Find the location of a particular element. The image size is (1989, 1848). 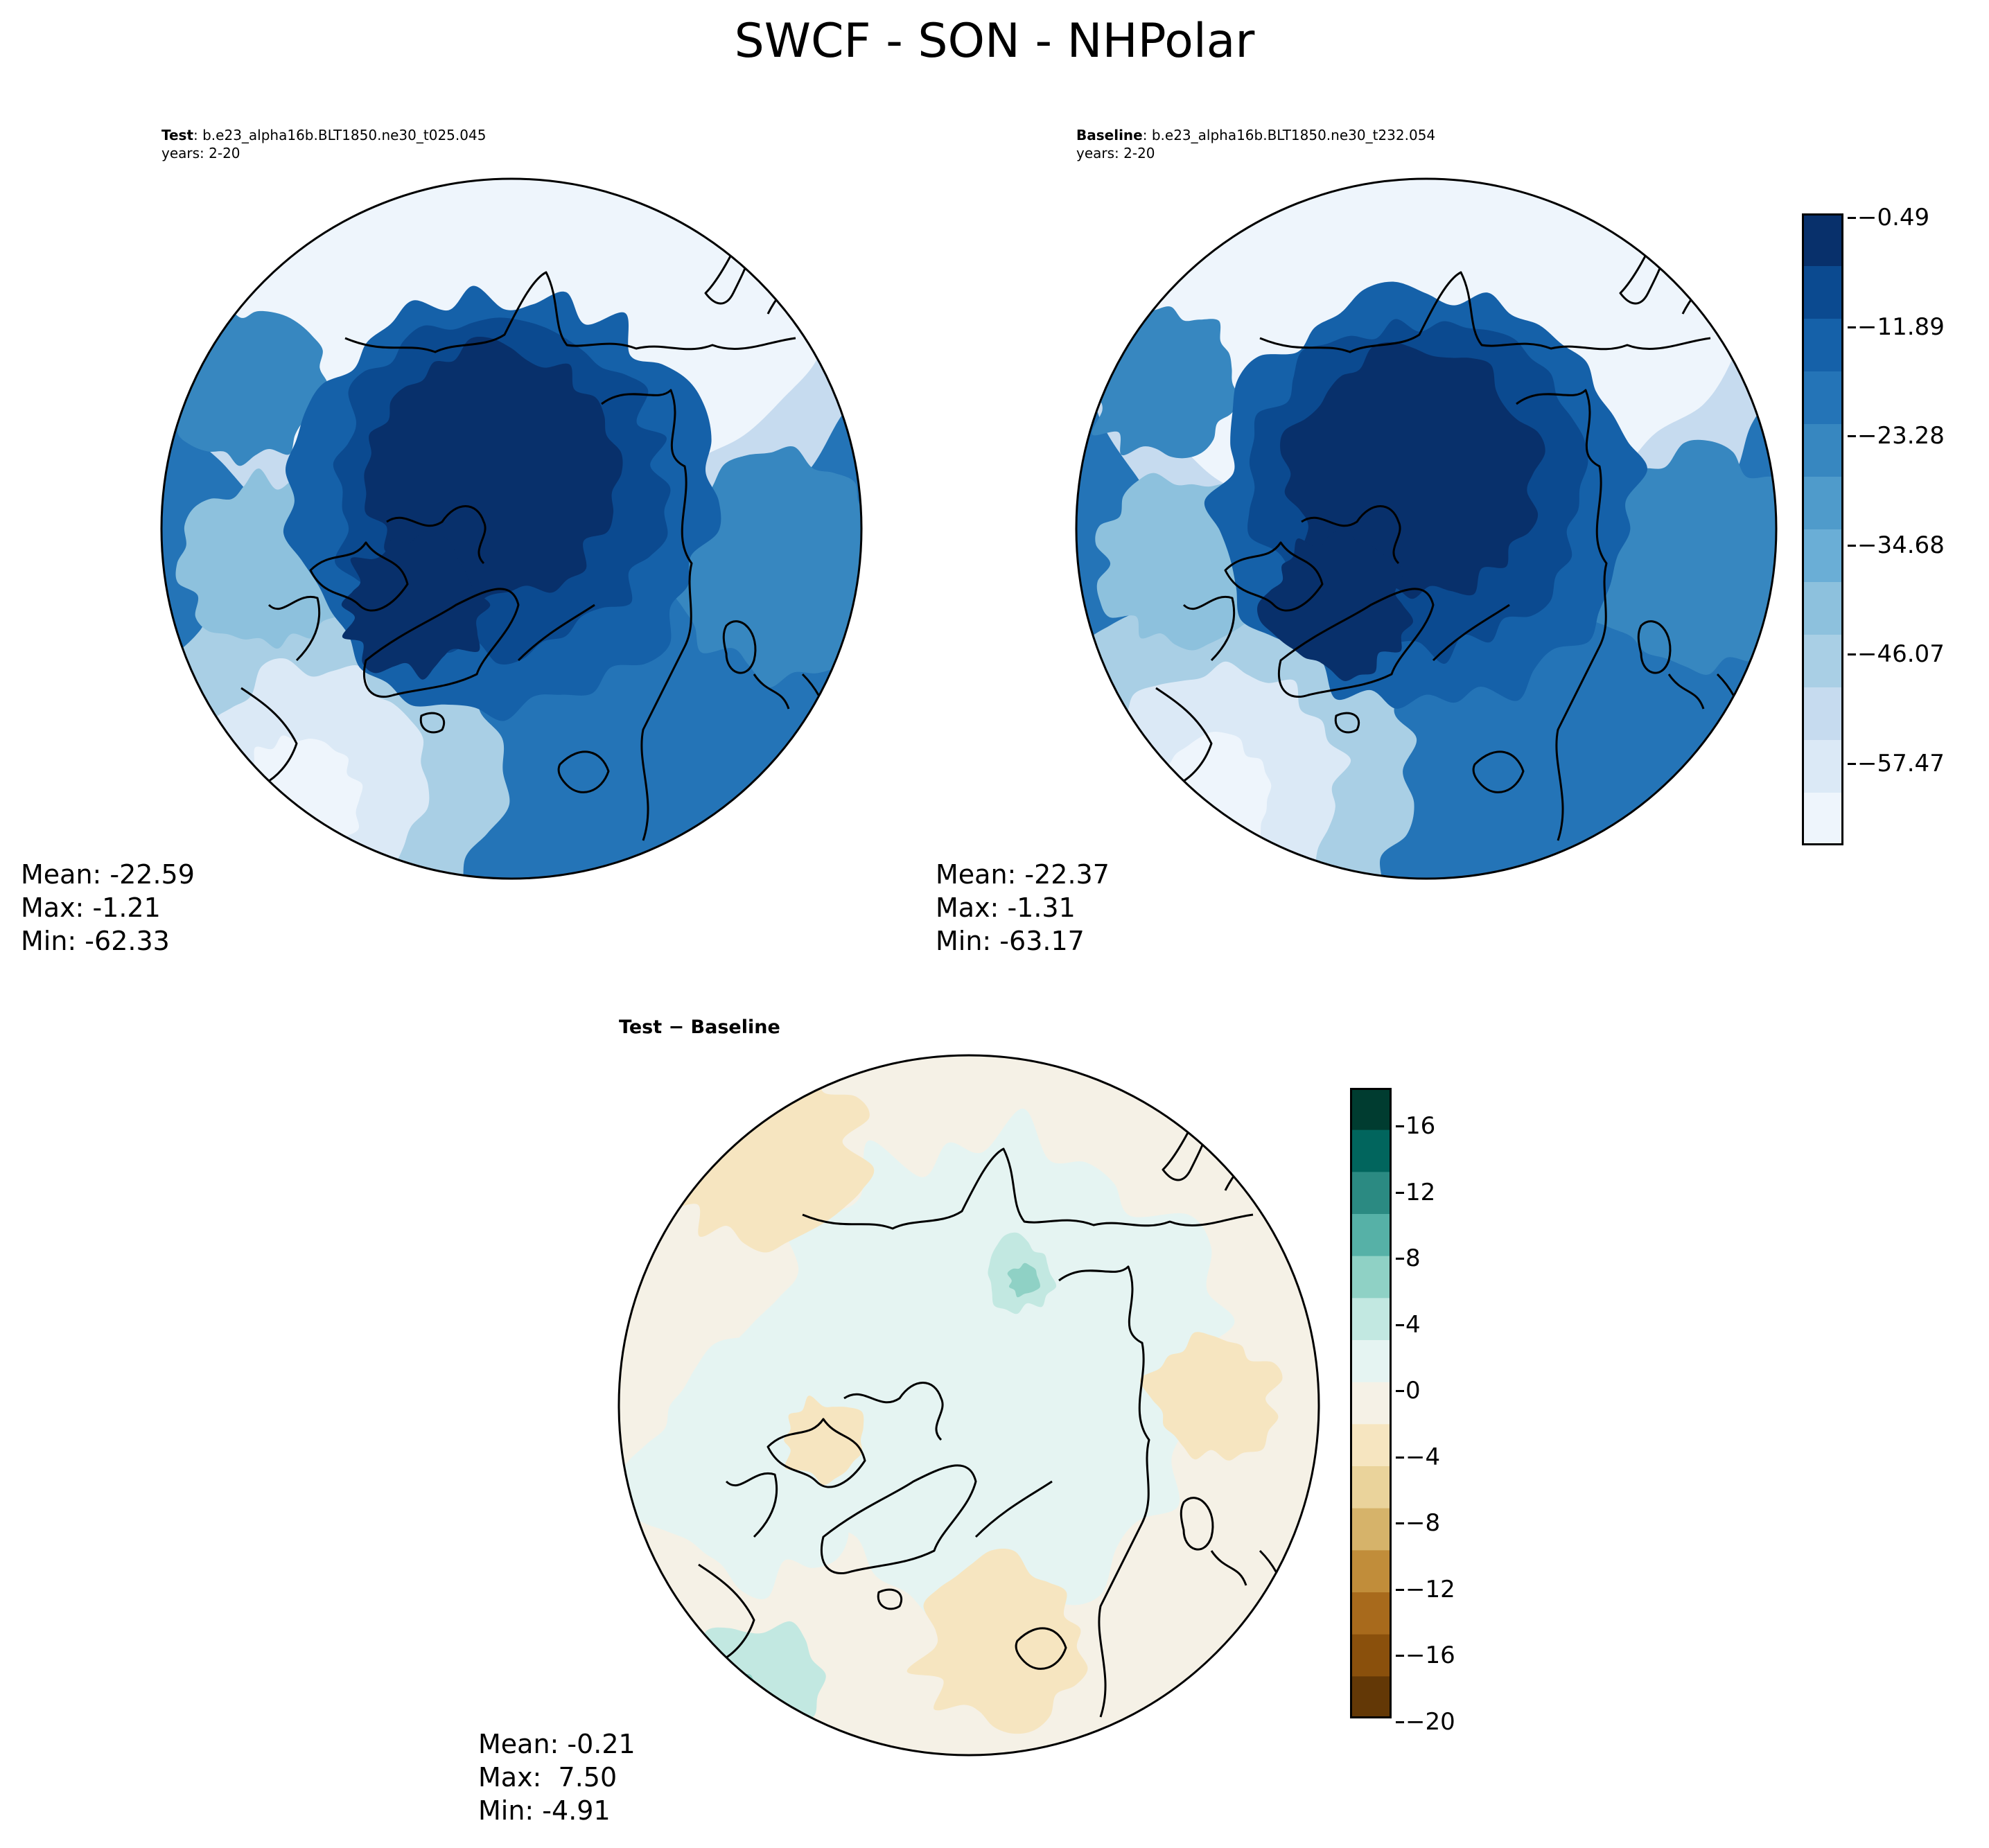

test-years: years: 2-20 is located at coordinates (200, 153).